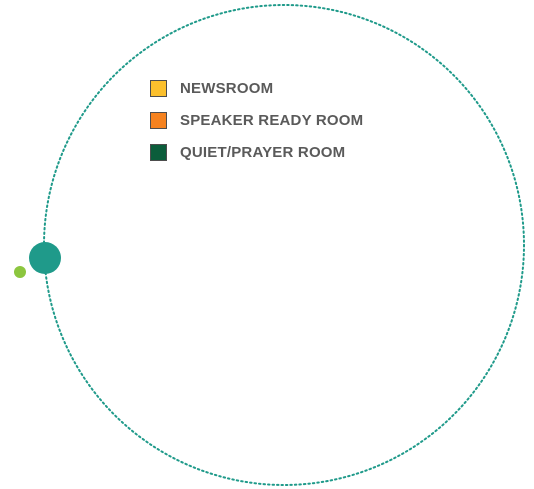 The image size is (534, 489). What do you see at coordinates (158, 152) in the screenshot?
I see `quiet-prayer-room-swatch` at bounding box center [158, 152].